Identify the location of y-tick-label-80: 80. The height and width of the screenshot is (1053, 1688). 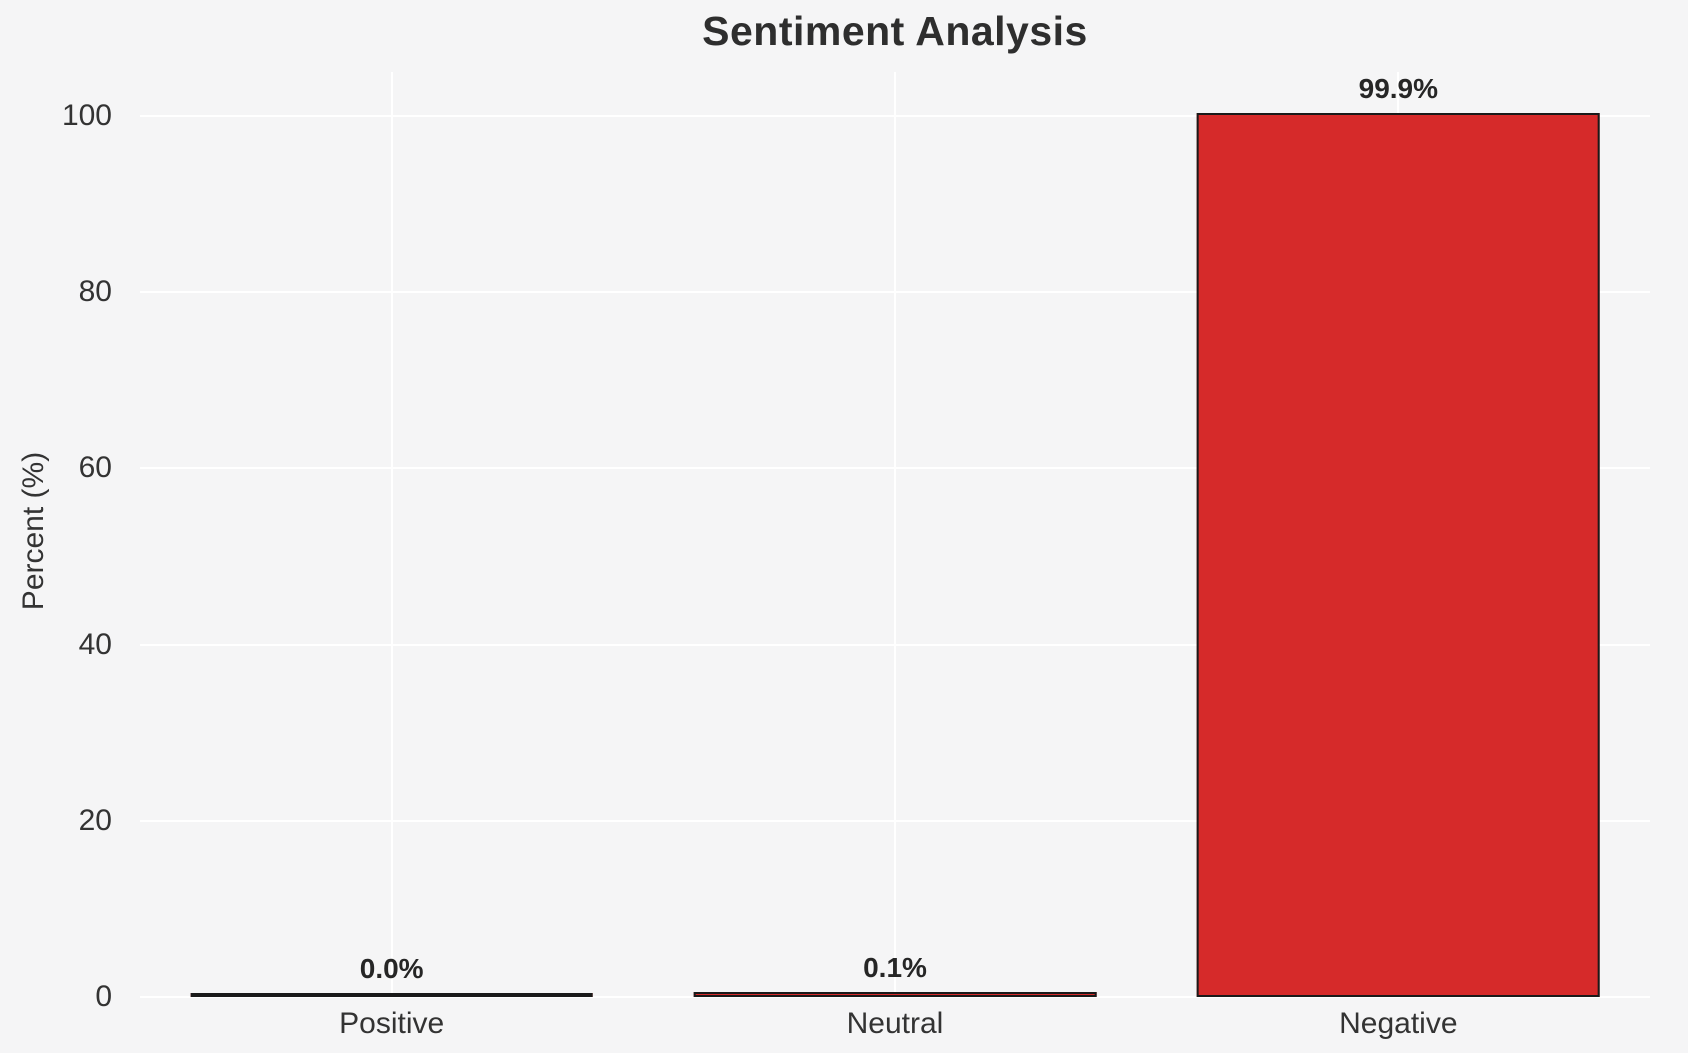
(95, 292).